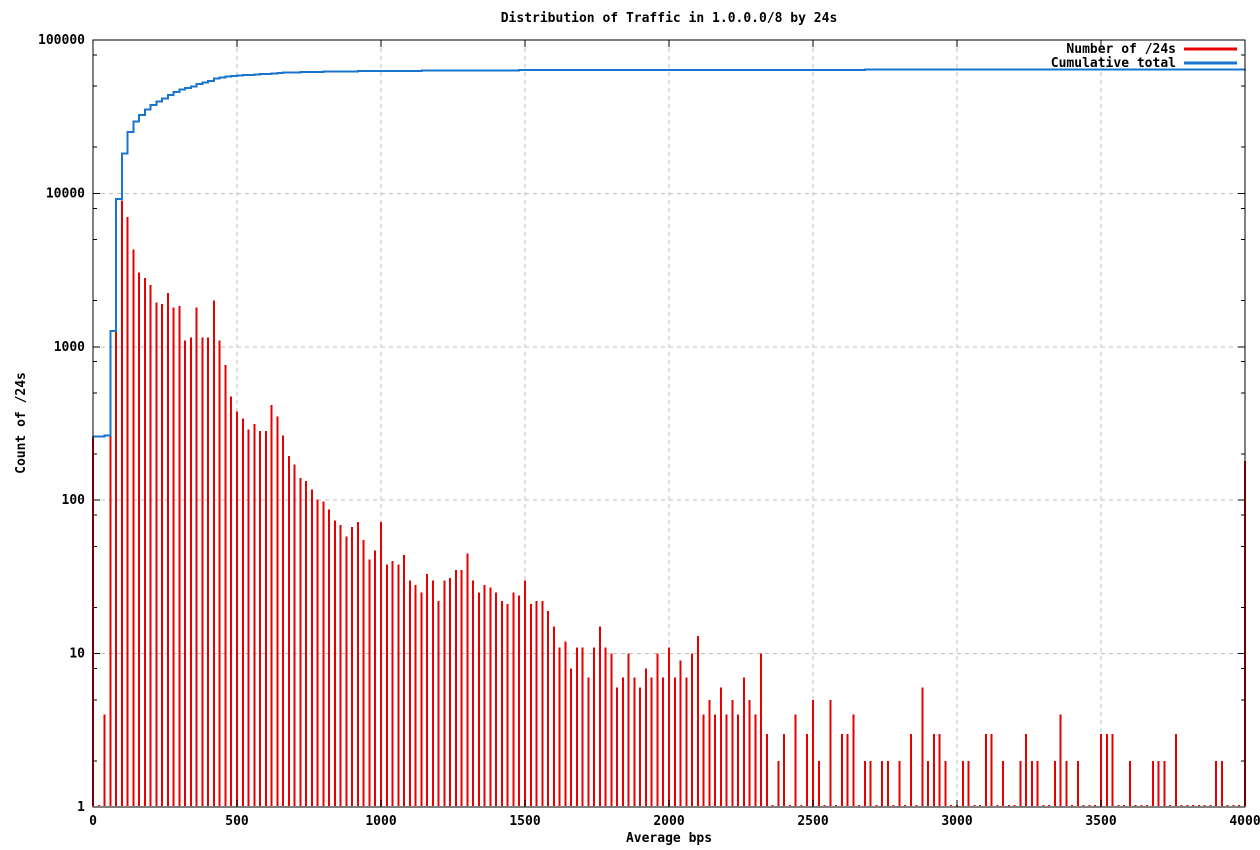 Image resolution: width=1260 pixels, height=850 pixels. Describe the element at coordinates (69, 347) in the screenshot. I see `y-tick-label: 1000` at that location.